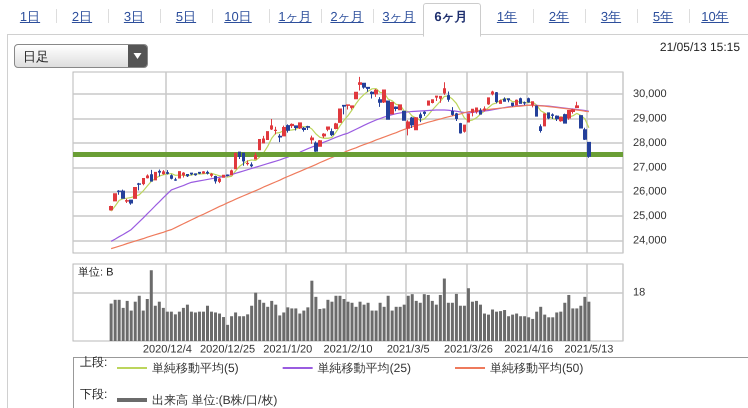 The width and height of the screenshot is (748, 408). What do you see at coordinates (650, 216) in the screenshot?
I see `y-tick-label: 25,000` at bounding box center [650, 216].